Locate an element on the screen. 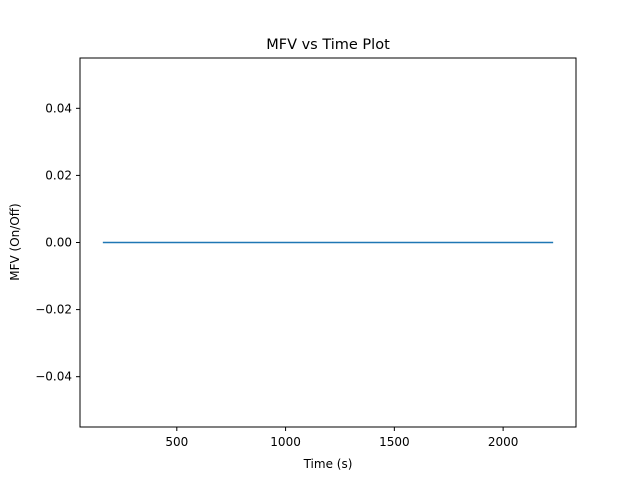  y-tick-label: 0.00 is located at coordinates (58, 243).